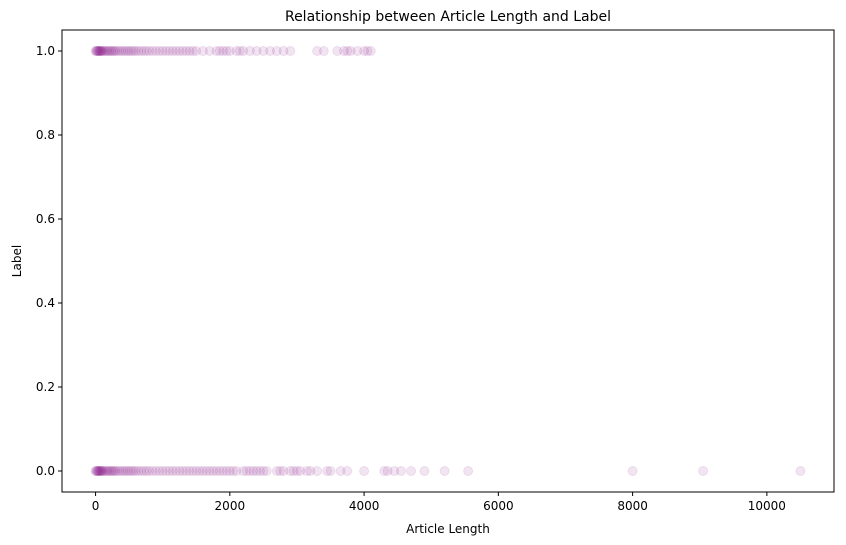 The width and height of the screenshot is (846, 545). I want to click on y-axis-ticks: 0.0 0.2 0.4 0.6 0.8 1.0, so click(49, 261).